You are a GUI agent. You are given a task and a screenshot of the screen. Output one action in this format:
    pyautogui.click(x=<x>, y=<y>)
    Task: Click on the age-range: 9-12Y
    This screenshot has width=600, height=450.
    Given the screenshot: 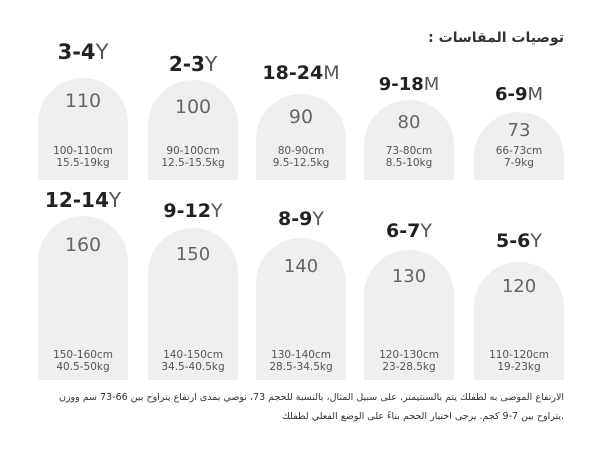 What is the action you would take?
    pyautogui.click(x=193, y=211)
    